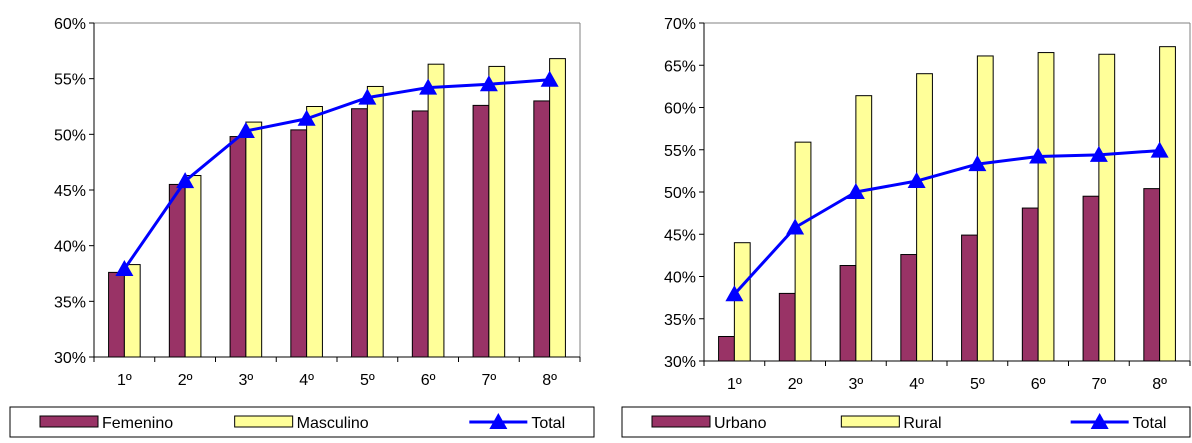 Image resolution: width=1192 pixels, height=443 pixels. What do you see at coordinates (137, 423) in the screenshot?
I see `legend-label-femenino: Femenino` at bounding box center [137, 423].